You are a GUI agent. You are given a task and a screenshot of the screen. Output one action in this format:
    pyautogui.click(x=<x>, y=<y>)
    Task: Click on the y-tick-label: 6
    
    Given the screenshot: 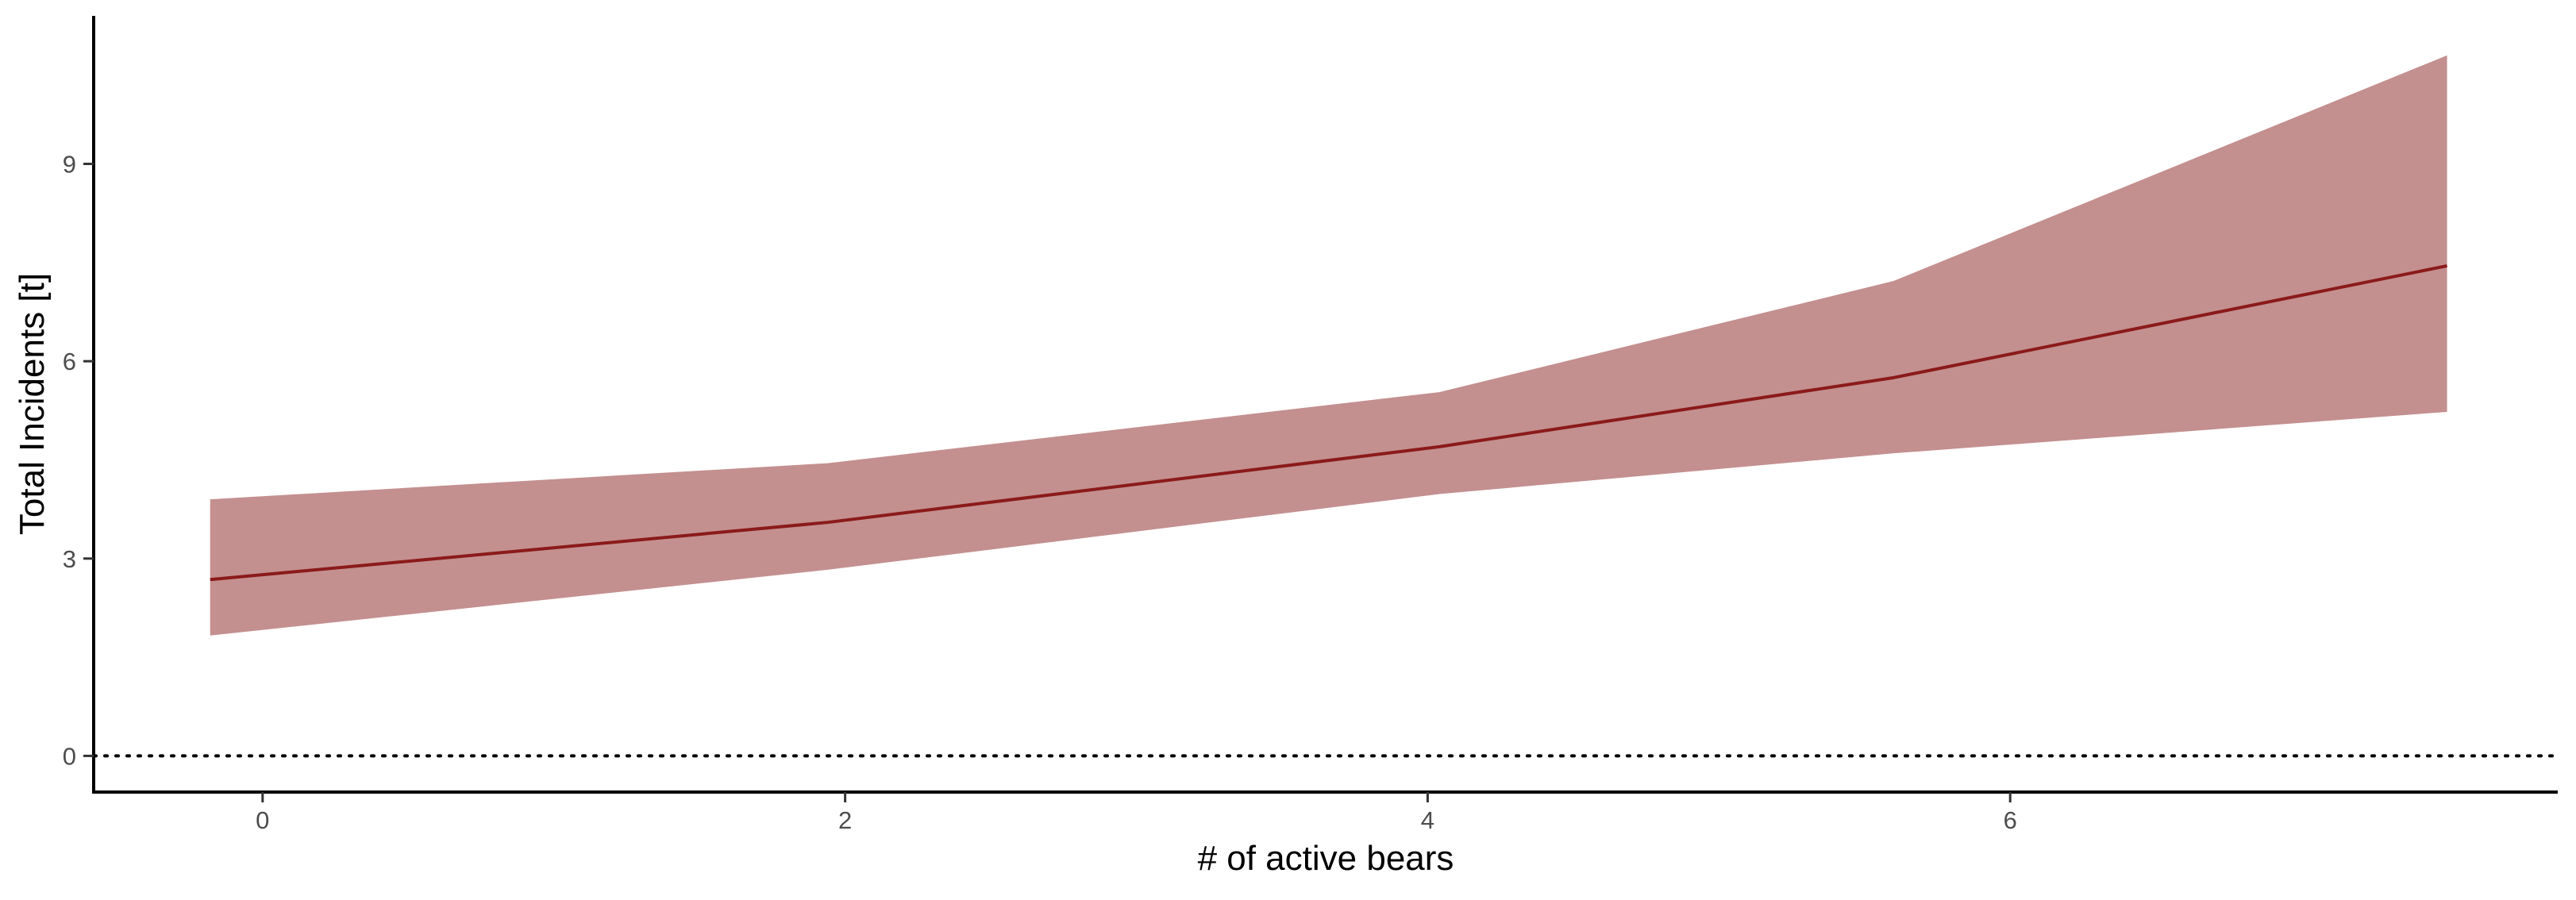 What is the action you would take?
    pyautogui.click(x=69, y=361)
    